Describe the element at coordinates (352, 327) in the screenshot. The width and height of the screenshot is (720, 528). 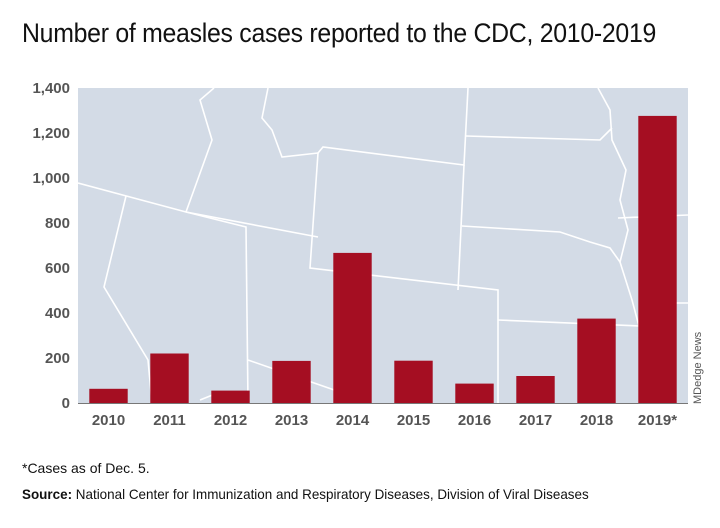
I see `bar-2014` at that location.